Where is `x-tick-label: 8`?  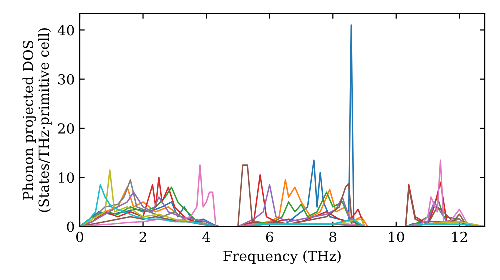 x-tick-label: 8 is located at coordinates (333, 237).